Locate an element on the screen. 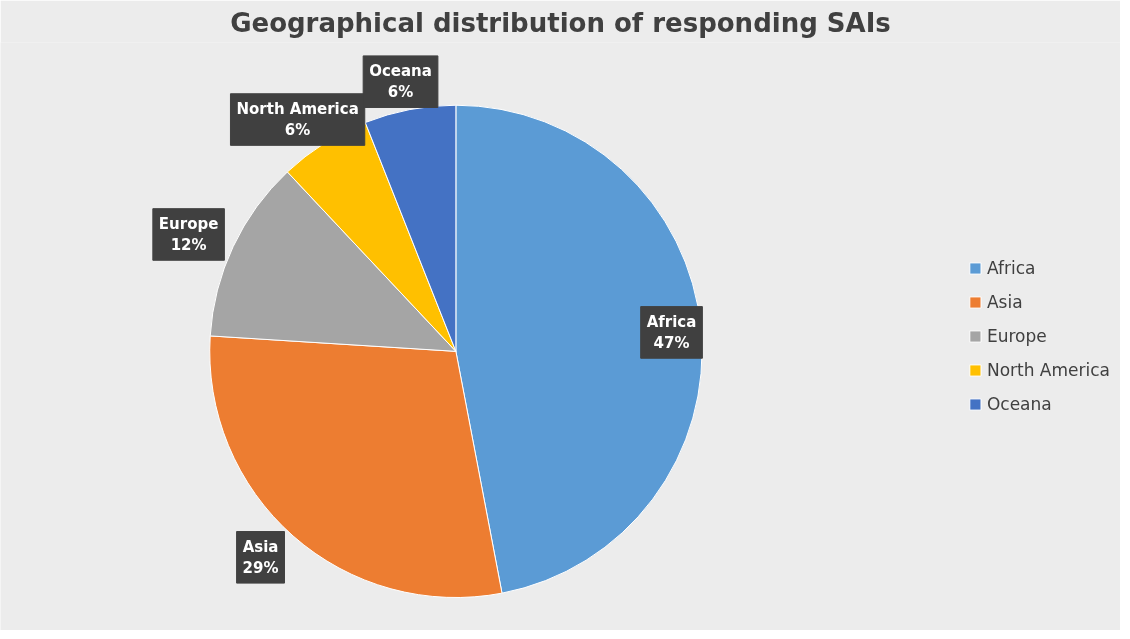 The width and height of the screenshot is (1130, 639). slice-label: Asia is located at coordinates (260, 546).